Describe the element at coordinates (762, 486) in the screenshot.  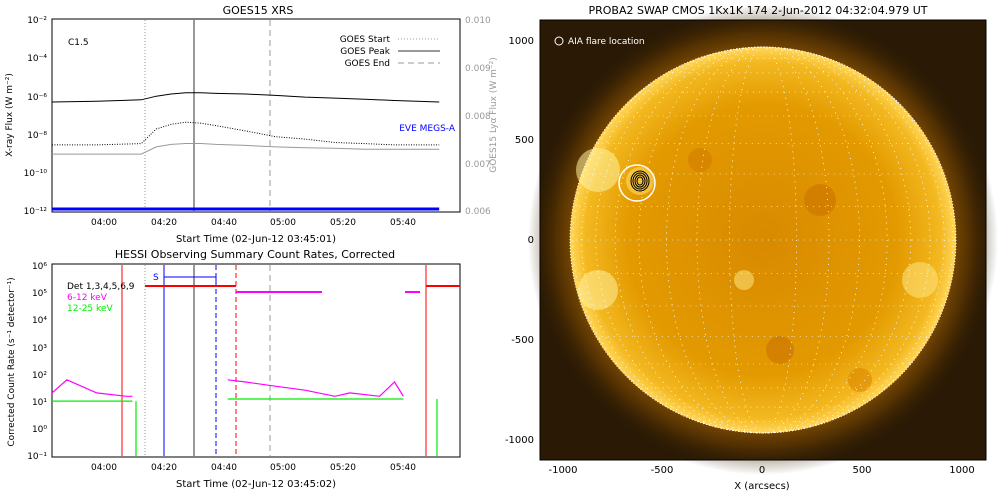
I see `swap-x-axis-label: X (arcsecs)` at that location.